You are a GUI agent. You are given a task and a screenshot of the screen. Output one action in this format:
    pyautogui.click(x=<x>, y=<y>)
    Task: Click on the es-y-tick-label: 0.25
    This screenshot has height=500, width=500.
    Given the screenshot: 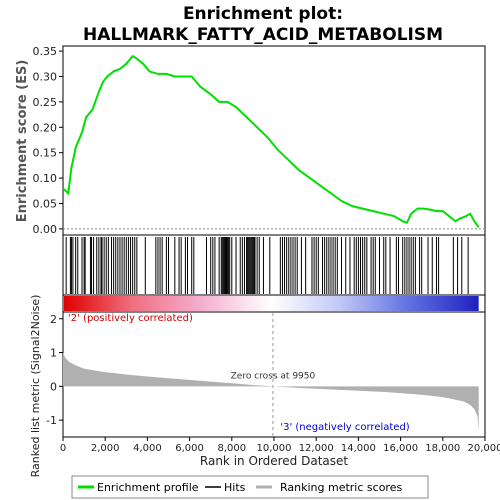 What is the action you would take?
    pyautogui.click(x=45, y=102)
    